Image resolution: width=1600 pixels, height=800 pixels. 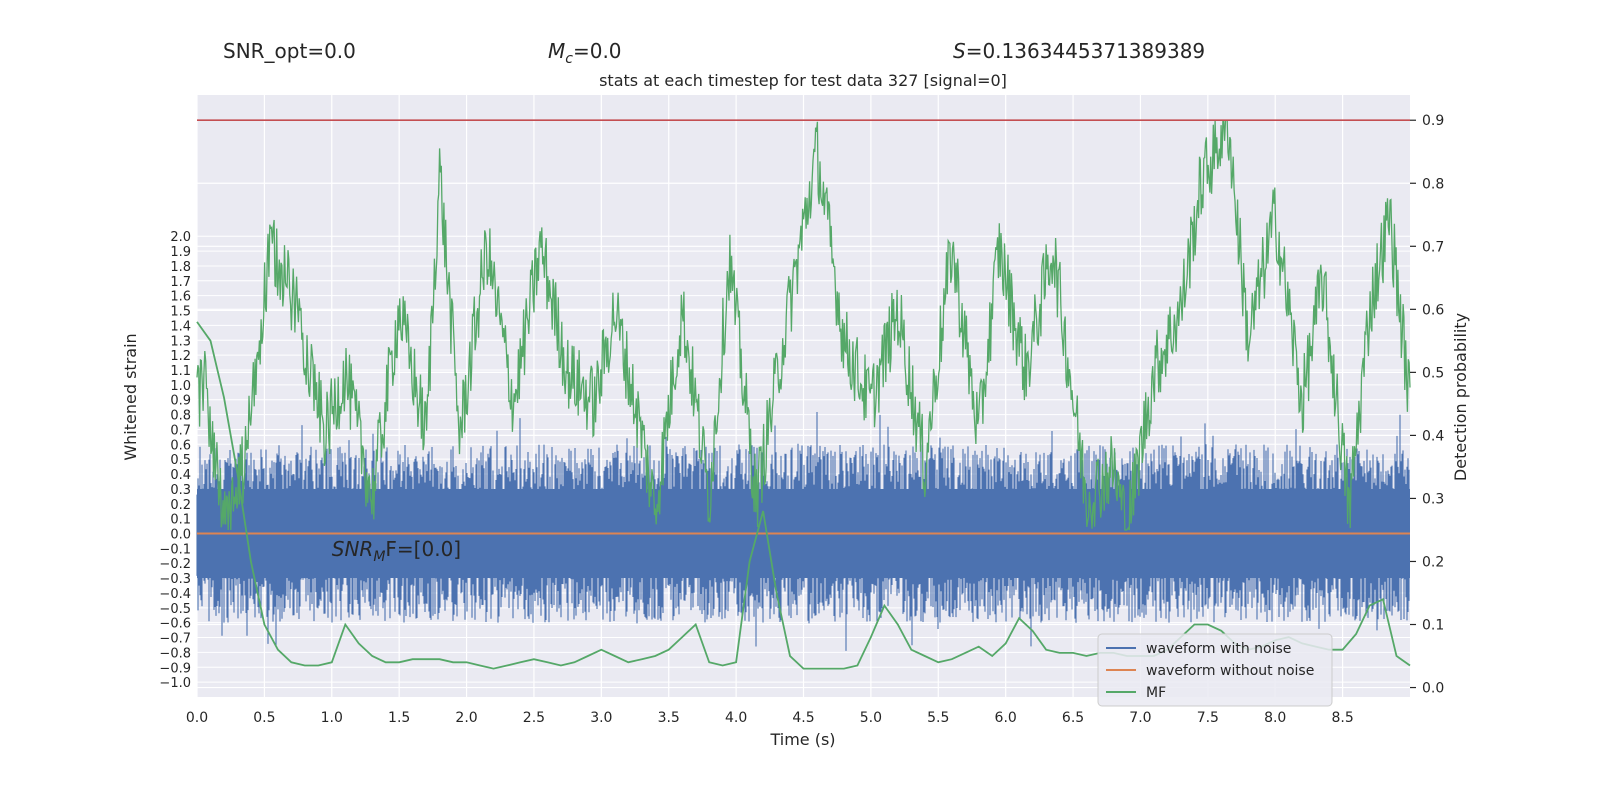 What do you see at coordinates (353, 549) in the screenshot?
I see `snr-mf-prefix: SNR` at bounding box center [353, 549].